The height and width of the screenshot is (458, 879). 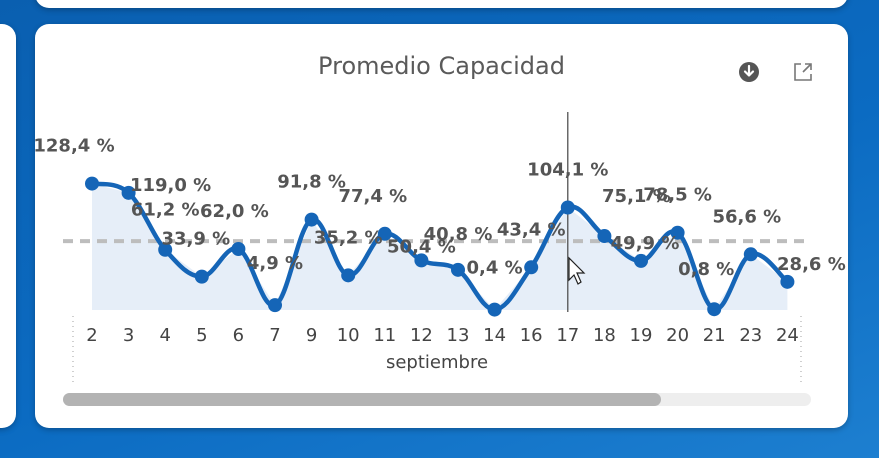 What do you see at coordinates (677, 195) in the screenshot?
I see `data-label: 78,5 %` at bounding box center [677, 195].